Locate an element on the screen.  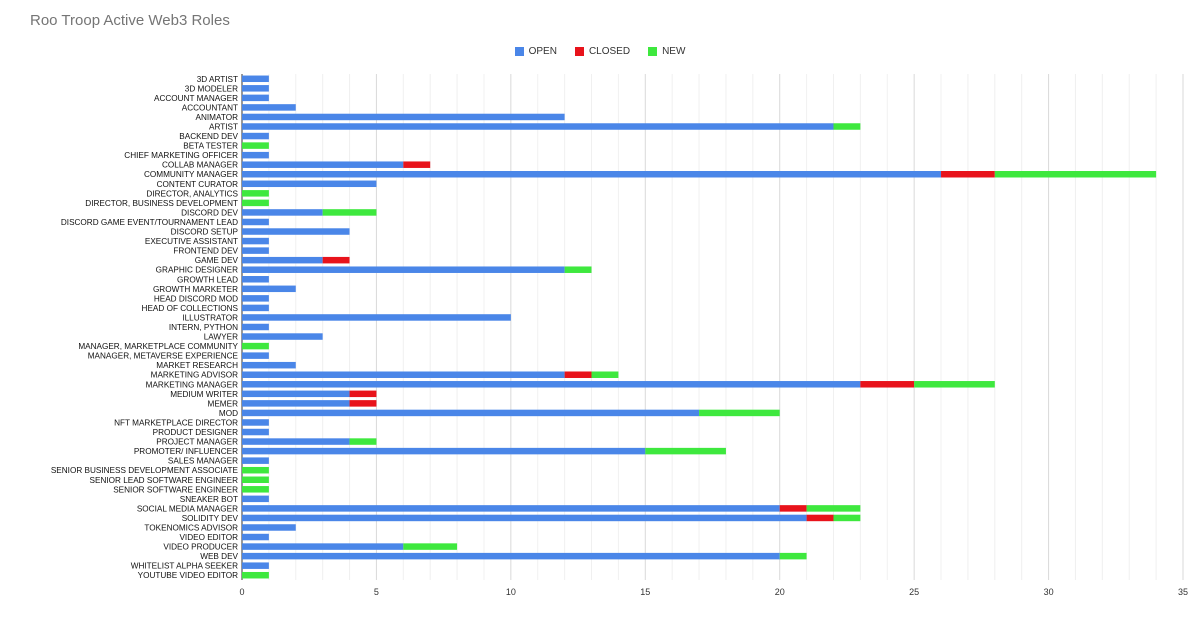
category-label: INTERN, PYTHON is located at coordinates (203, 327).